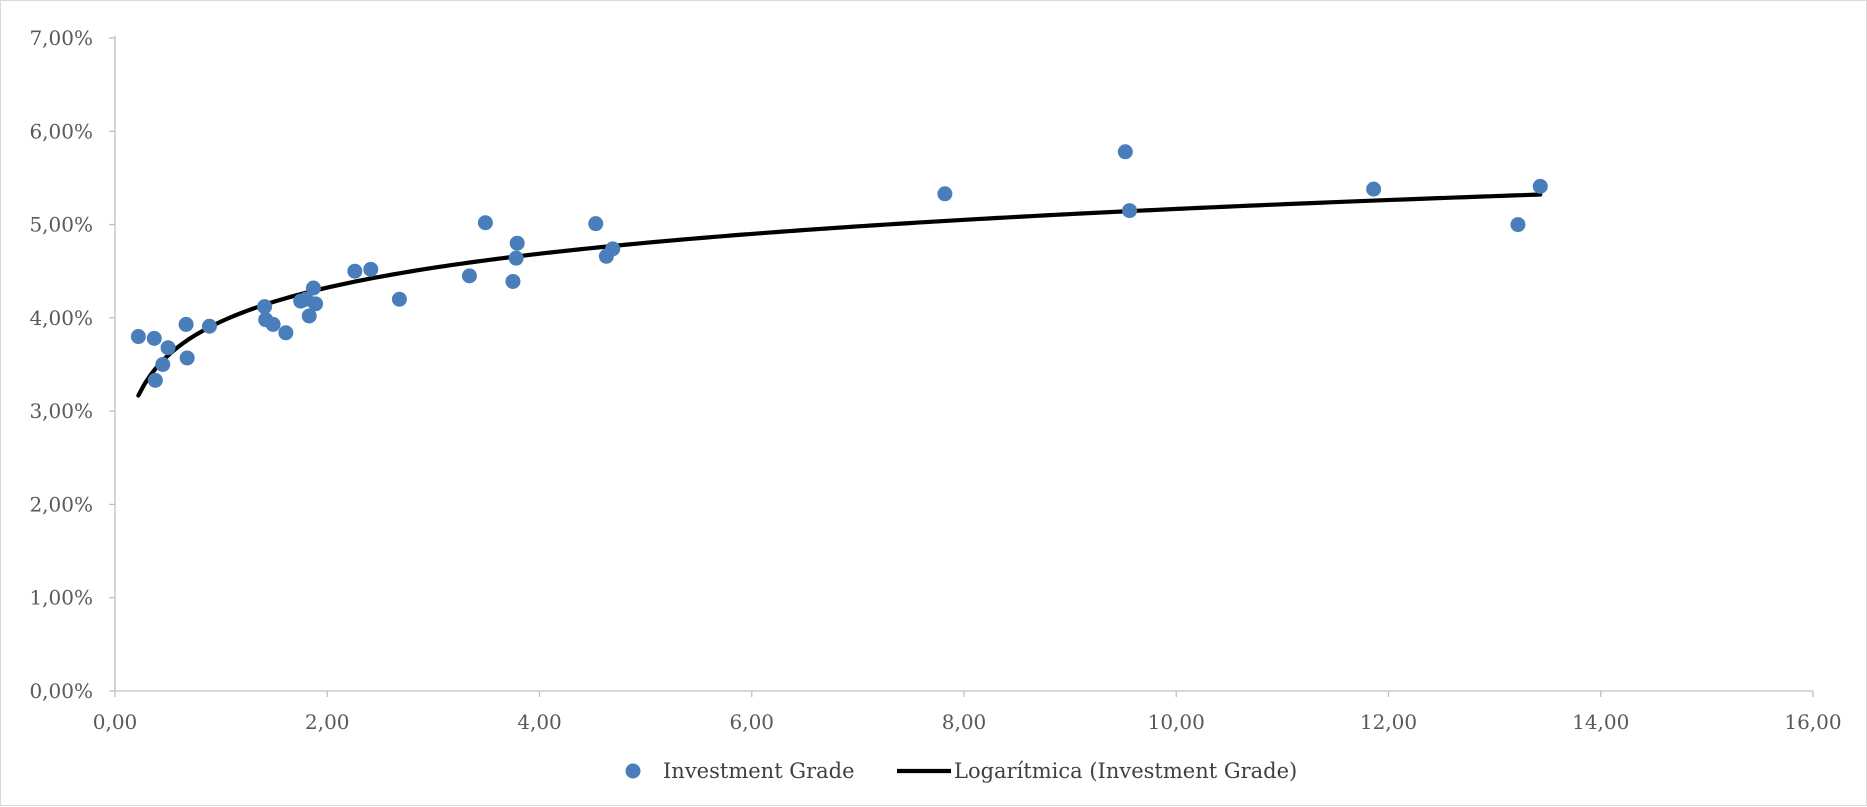 The width and height of the screenshot is (1867, 807). Describe the element at coordinates (1388, 722) in the screenshot. I see `x-tick-label: 12,00` at that location.